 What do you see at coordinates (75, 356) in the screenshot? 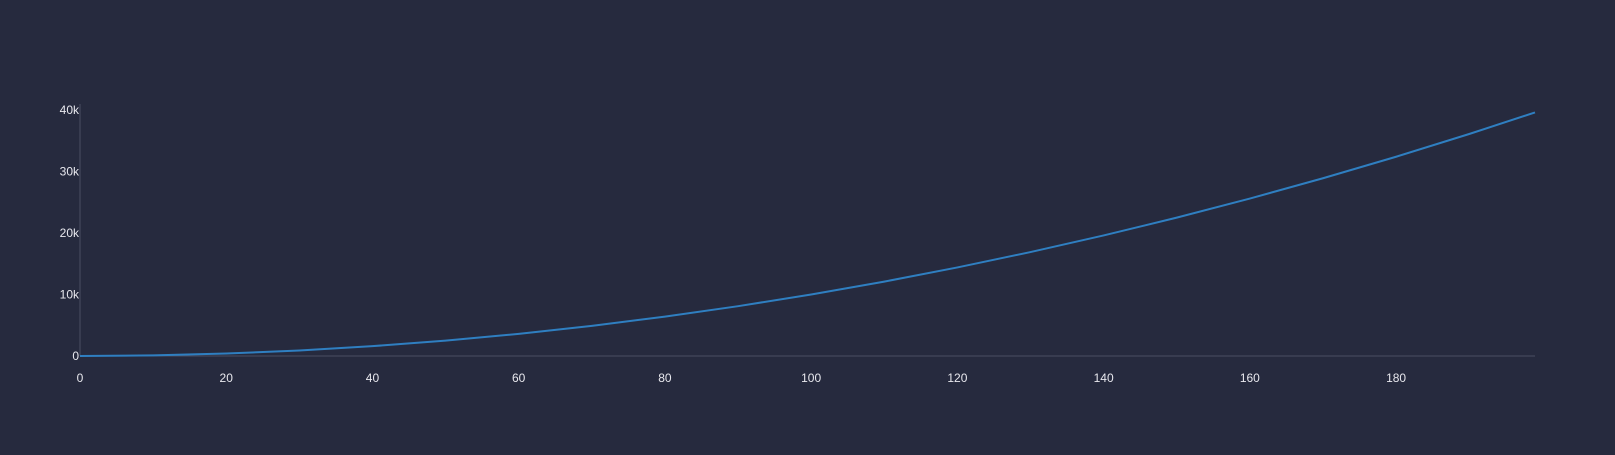
I see `y-tick-label: 0` at bounding box center [75, 356].